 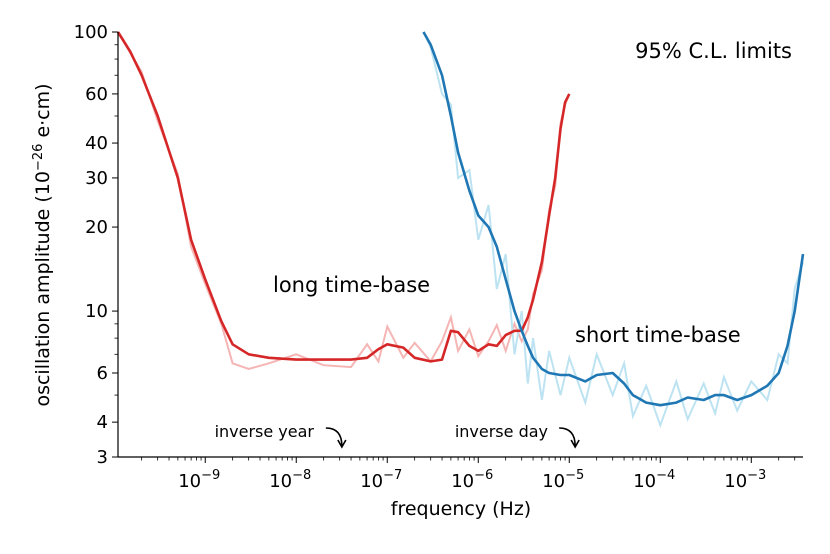 What do you see at coordinates (96, 143) in the screenshot?
I see `y-tick-label: 40` at bounding box center [96, 143].